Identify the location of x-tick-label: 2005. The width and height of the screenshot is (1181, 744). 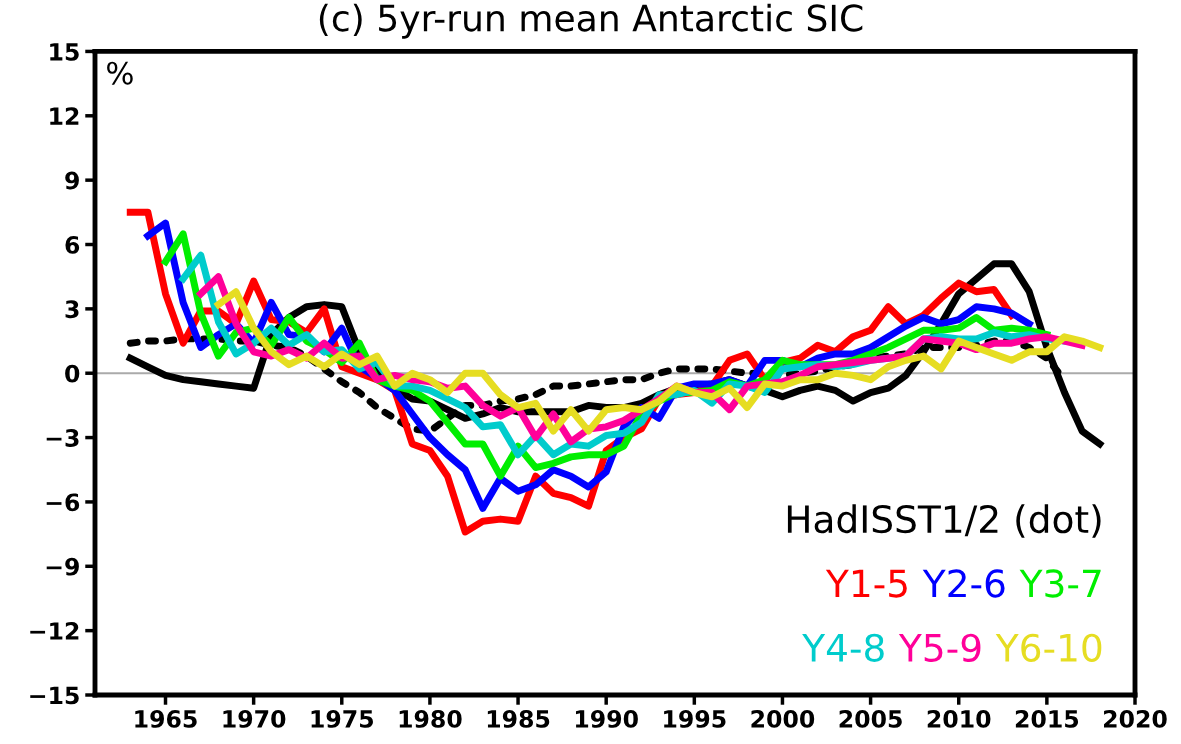
(870, 719).